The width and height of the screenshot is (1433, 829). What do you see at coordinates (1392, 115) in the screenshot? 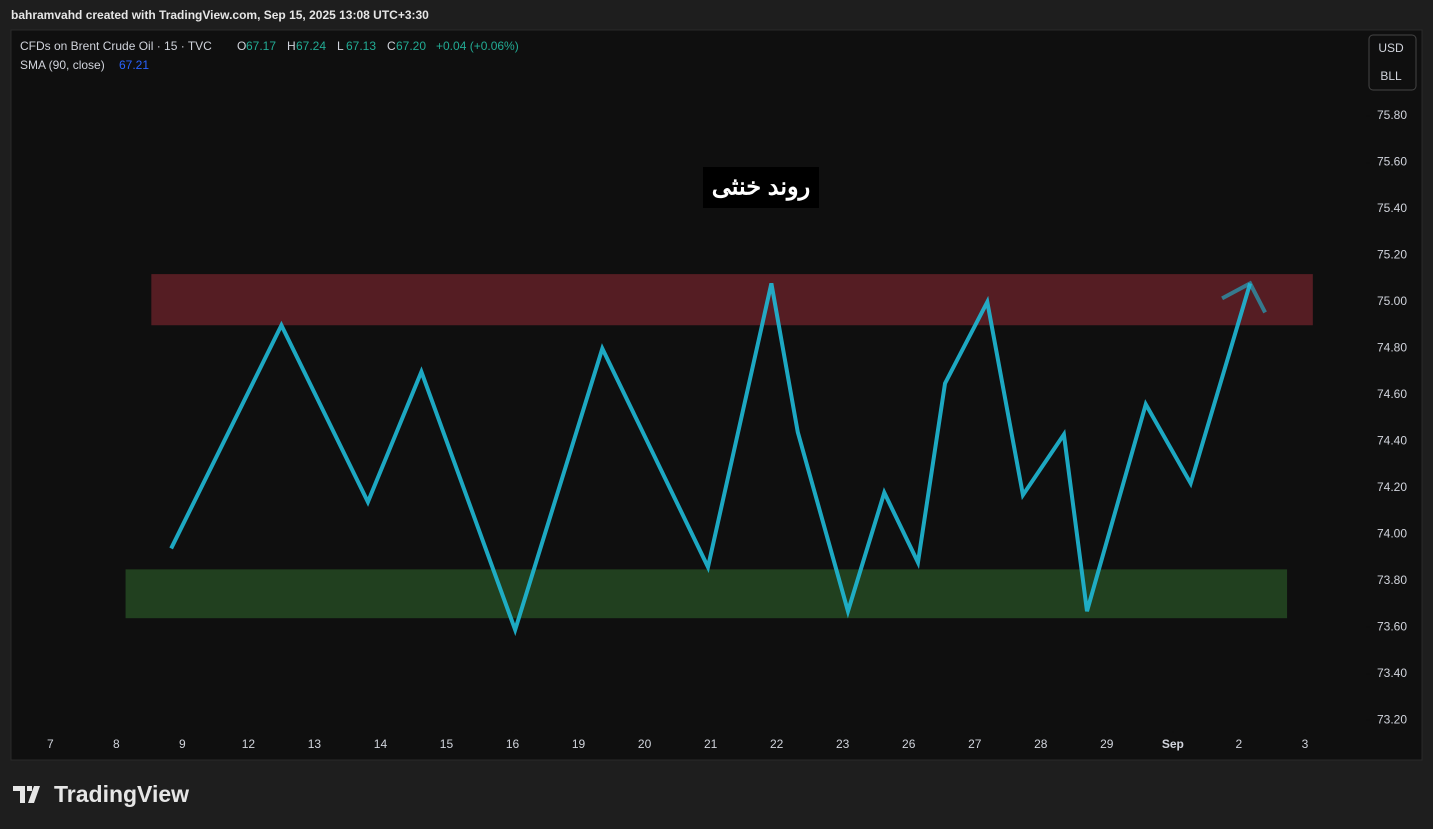
I see `y-tick-label: 75.80` at bounding box center [1392, 115].